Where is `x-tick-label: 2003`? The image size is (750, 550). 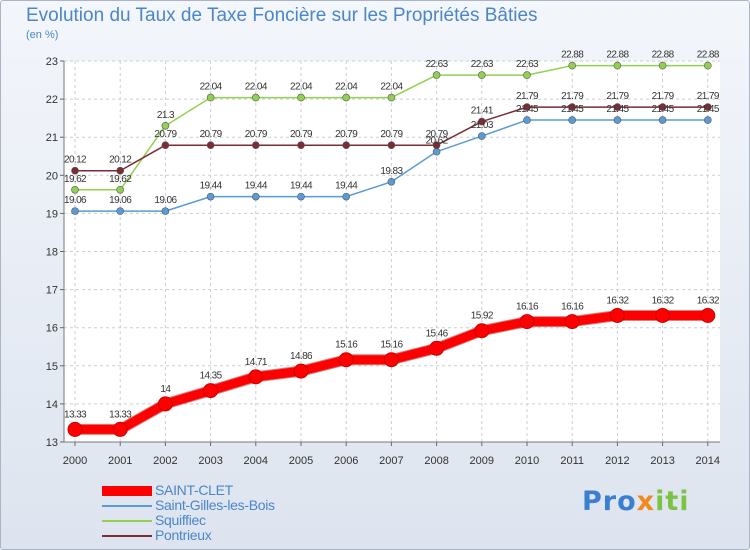
x-tick-label: 2003 is located at coordinates (210, 461).